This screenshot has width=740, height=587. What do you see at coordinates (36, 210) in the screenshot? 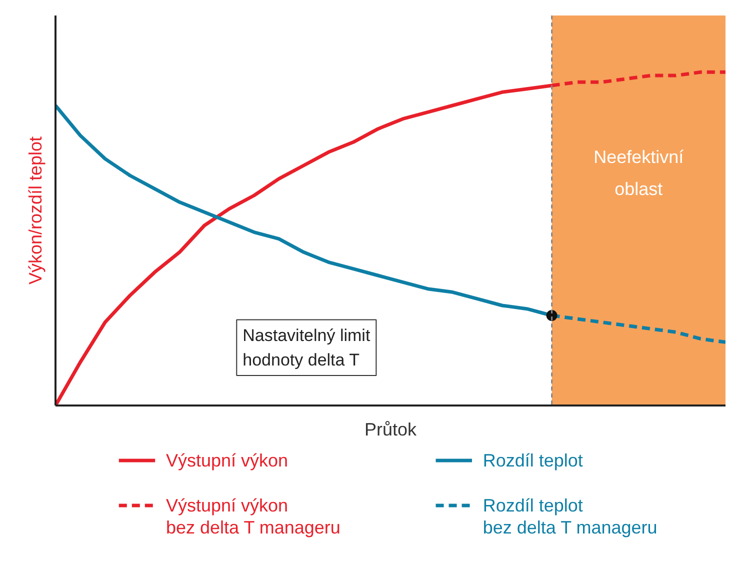
I see `y-axis-title: Výkon/rozdíl teplot` at bounding box center [36, 210].